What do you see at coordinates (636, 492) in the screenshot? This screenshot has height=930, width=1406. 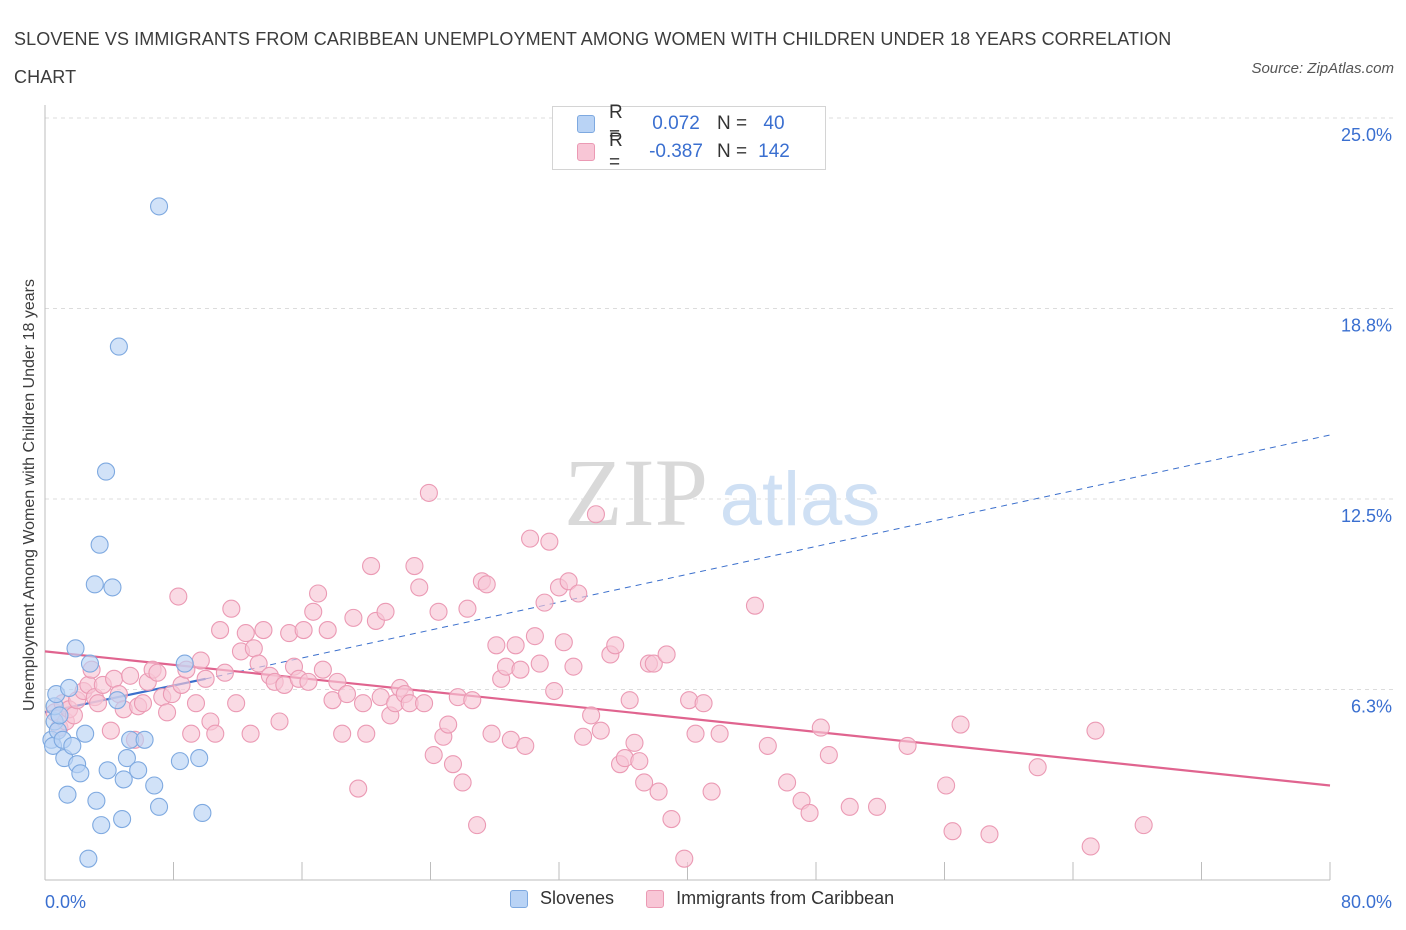 I see `watermark-zip: ZIP` at bounding box center [636, 492].